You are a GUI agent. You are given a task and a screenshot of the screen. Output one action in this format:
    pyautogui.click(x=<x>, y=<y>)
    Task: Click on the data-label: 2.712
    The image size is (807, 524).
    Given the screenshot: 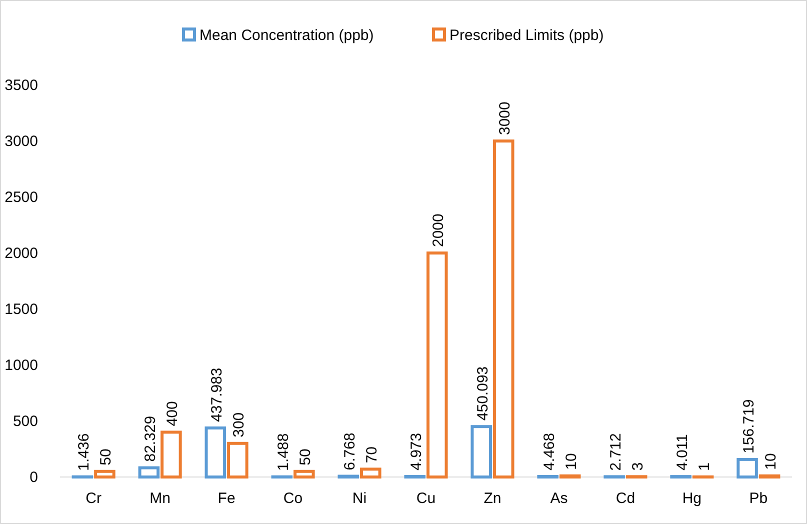 What is the action you would take?
    pyautogui.click(x=615, y=452)
    